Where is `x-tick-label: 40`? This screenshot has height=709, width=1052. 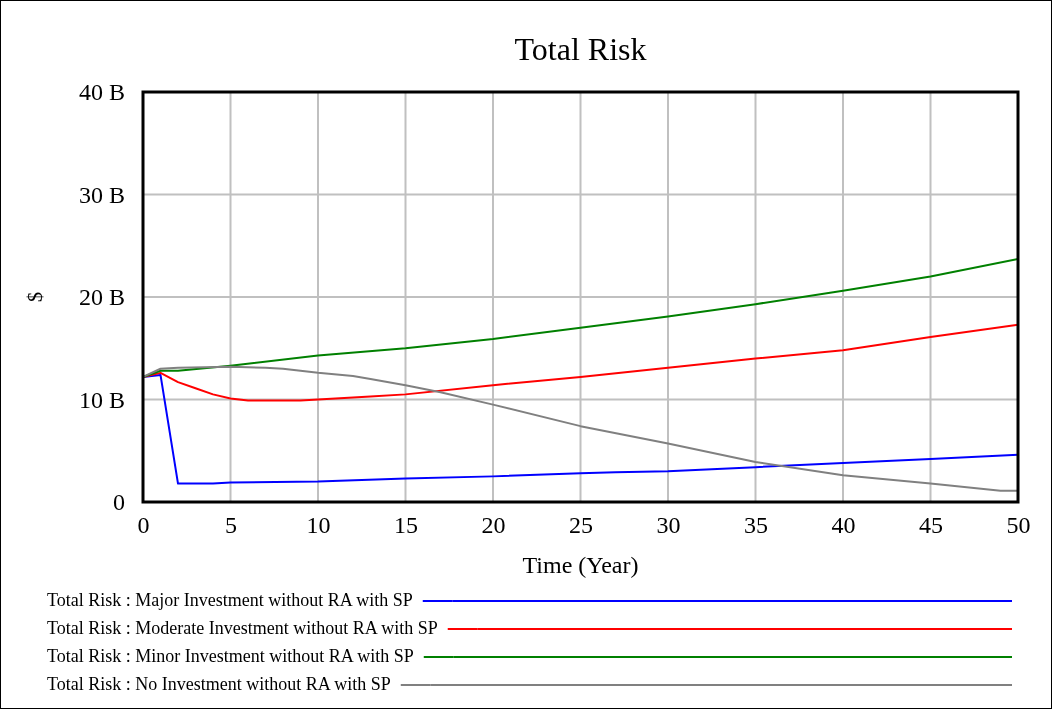 x-tick-label: 40 is located at coordinates (843, 525).